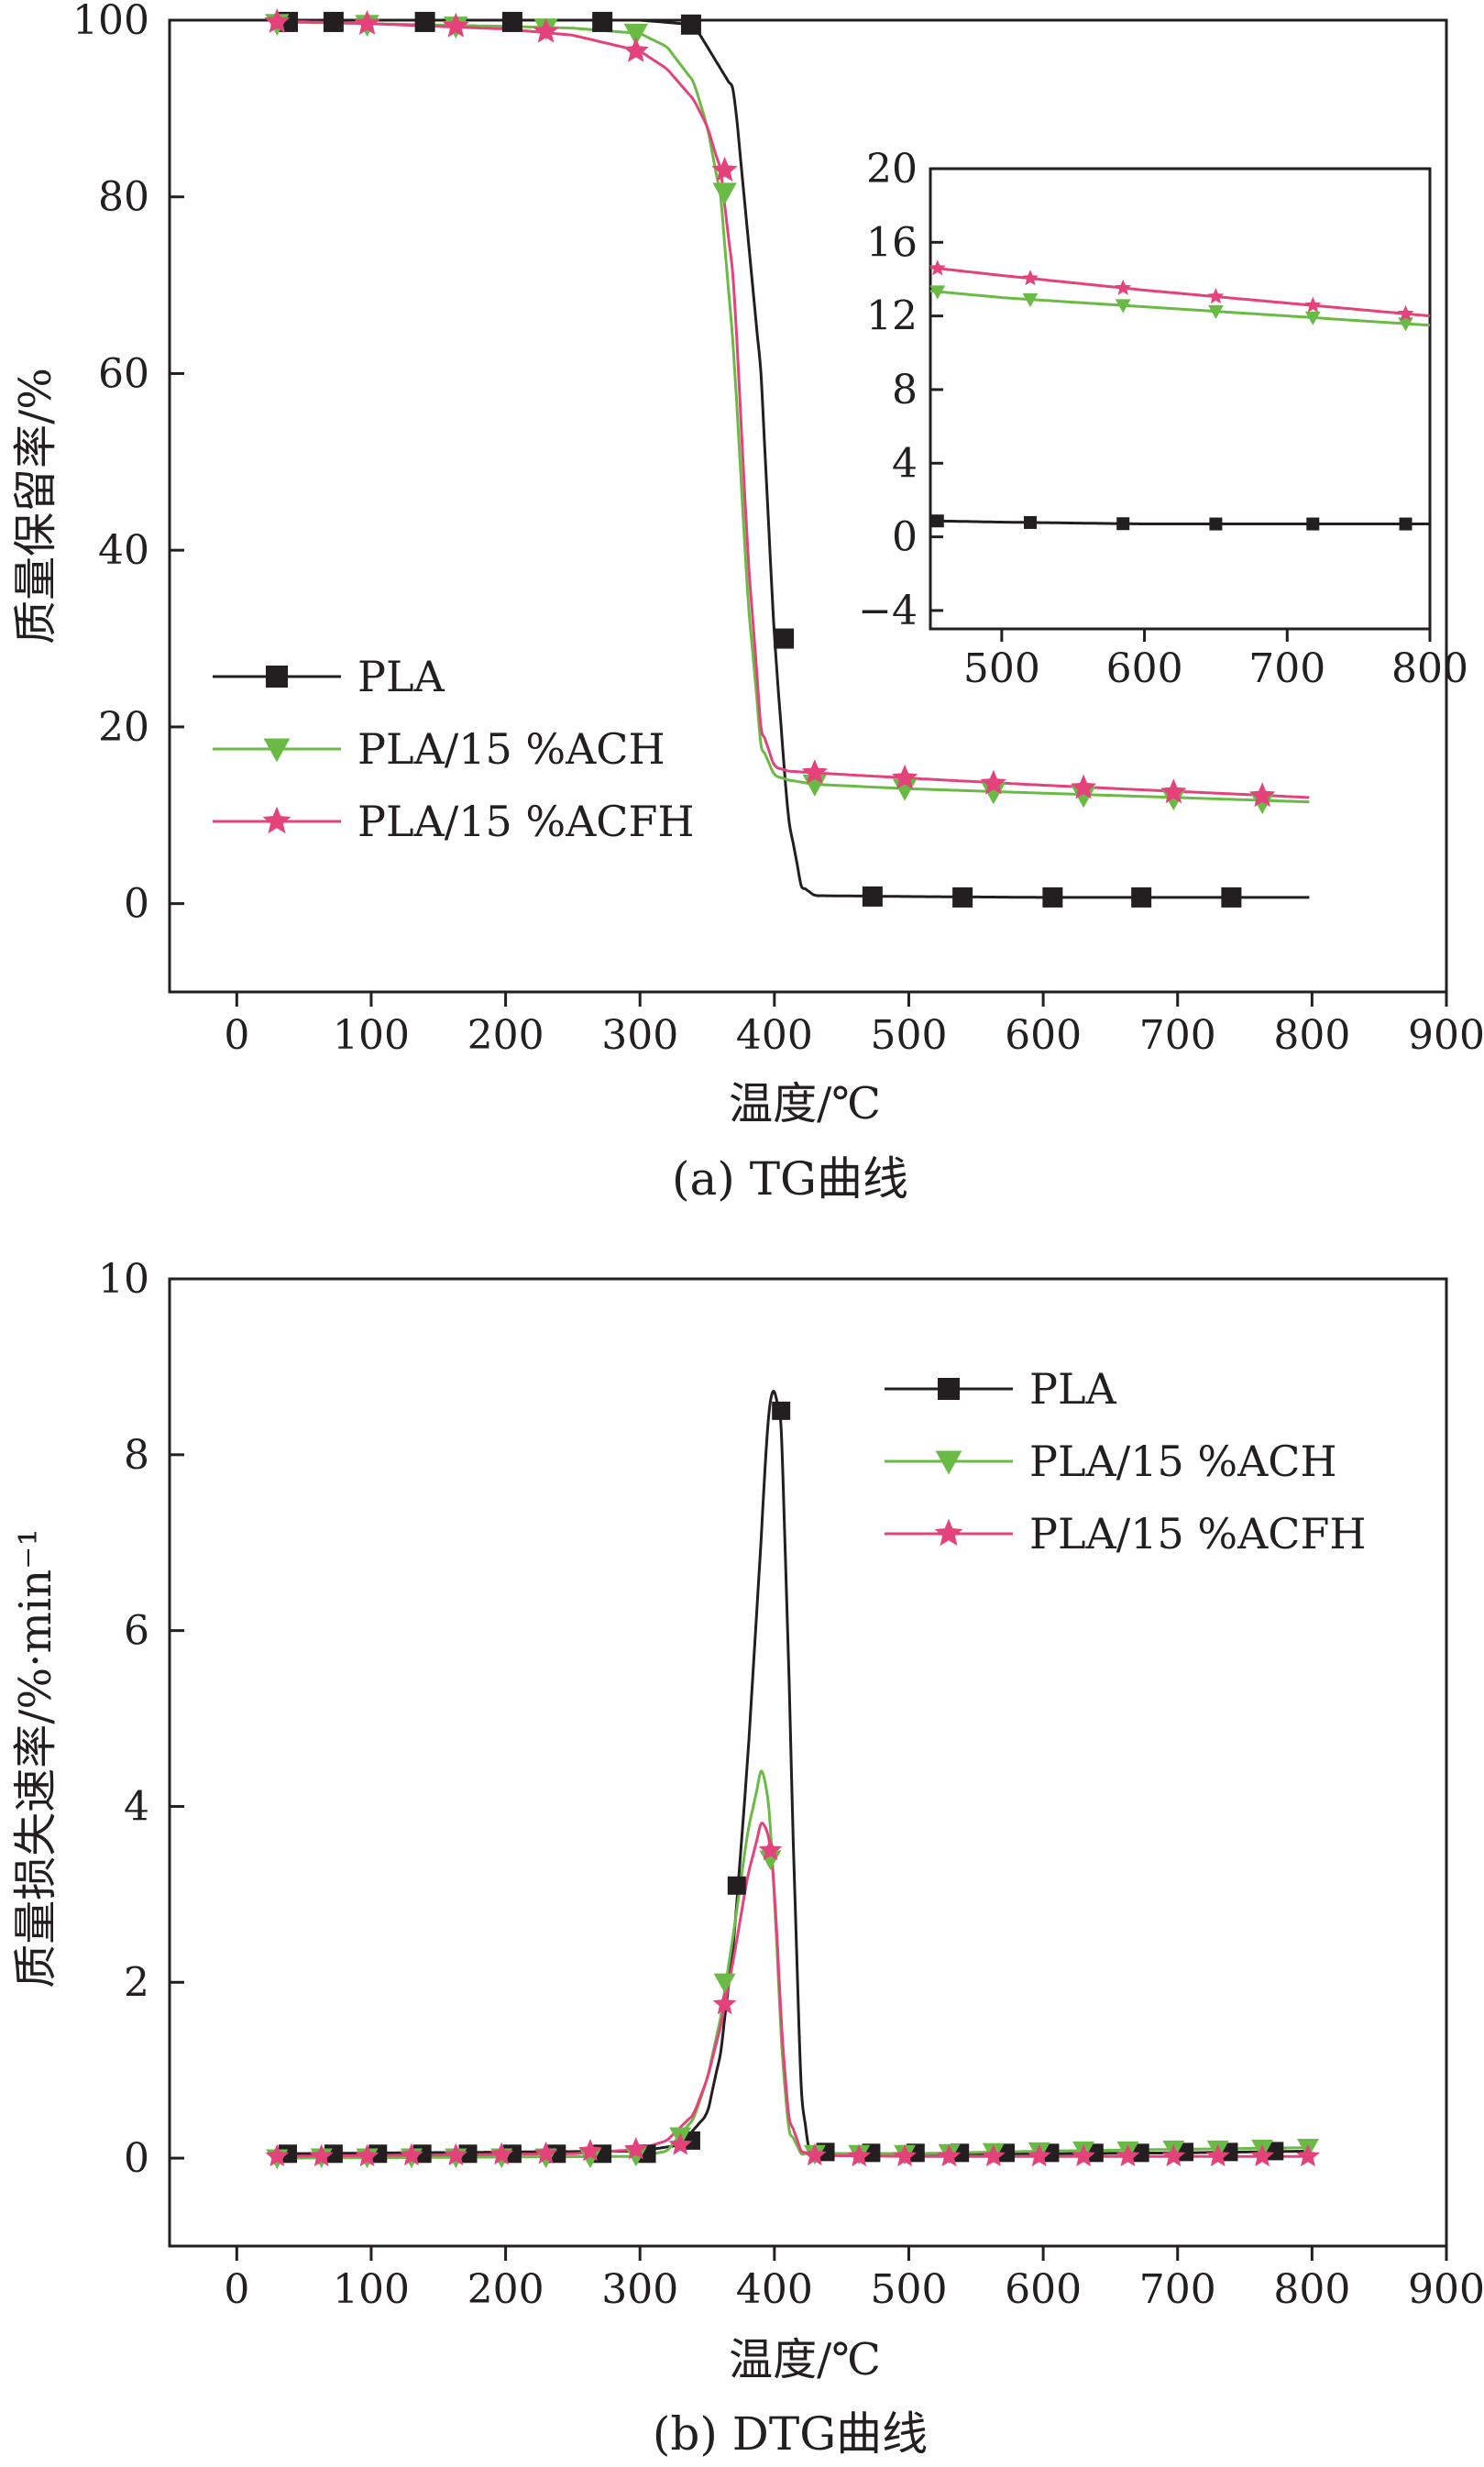  Describe the element at coordinates (905, 390) in the screenshot. I see `inset-ytick-label: 8` at that location.